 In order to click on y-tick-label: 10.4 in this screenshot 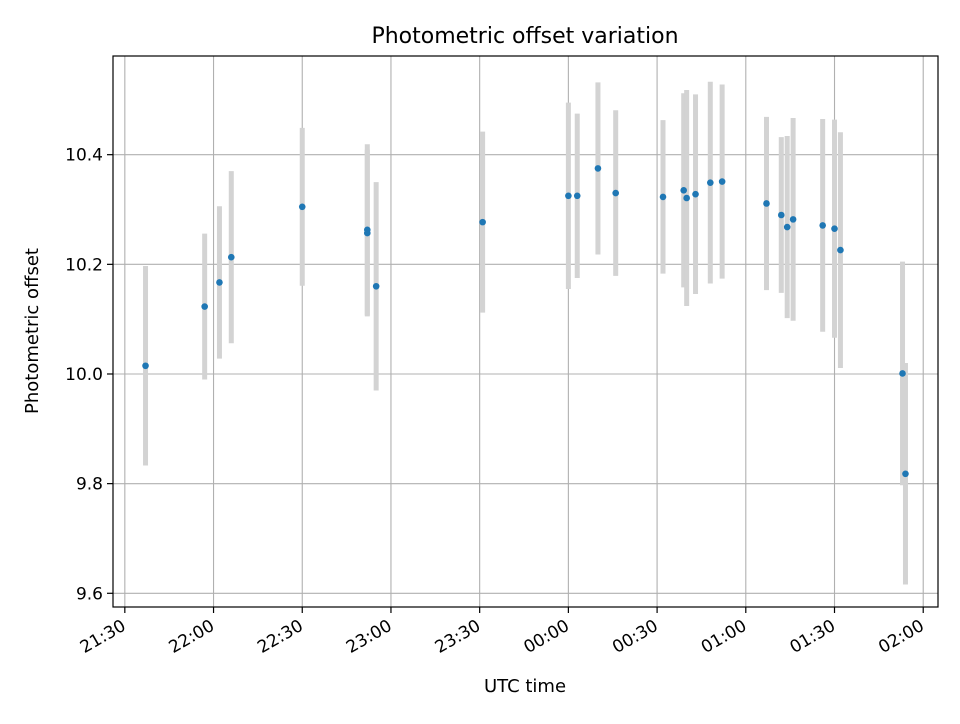, I will do `click(84, 156)`.